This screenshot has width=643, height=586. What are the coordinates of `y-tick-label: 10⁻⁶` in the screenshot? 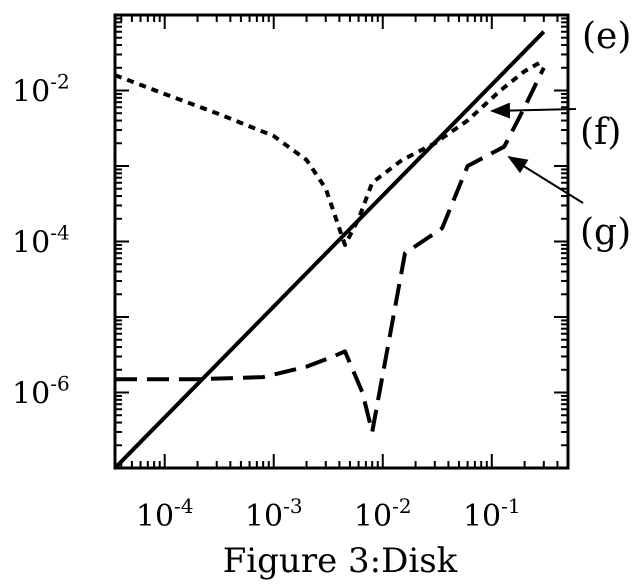 It's located at (41, 392).